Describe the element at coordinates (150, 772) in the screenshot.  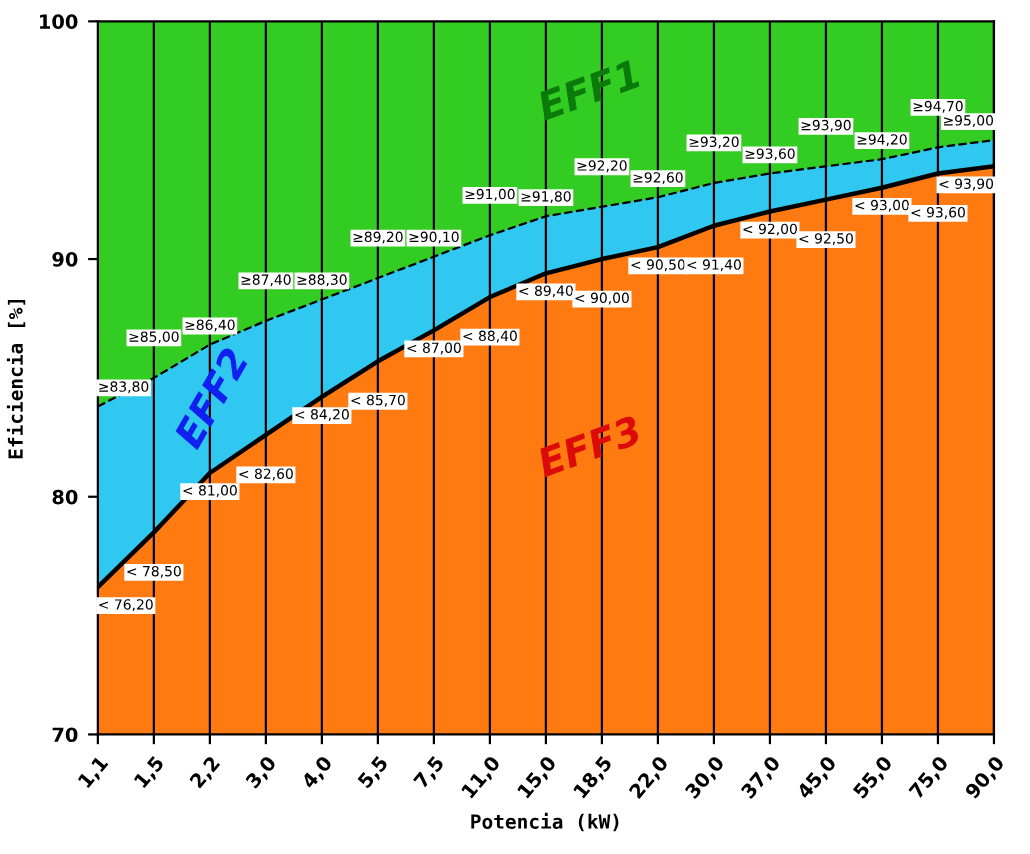
I see `x-tick-label: 1,5` at that location.